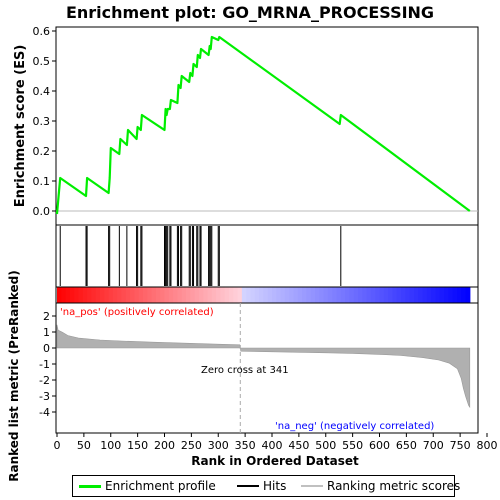 This screenshot has height=500, width=500. What do you see at coordinates (272, 445) in the screenshot?
I see `x-tick-label: 400` at bounding box center [272, 445].